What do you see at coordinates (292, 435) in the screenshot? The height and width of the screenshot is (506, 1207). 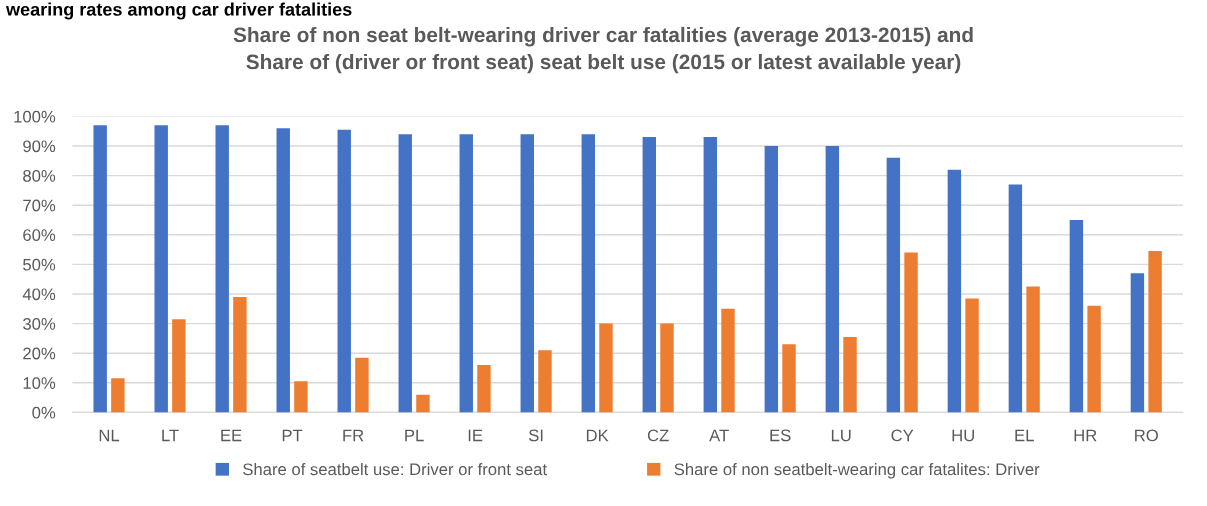 I see `x-tick-label: PT` at bounding box center [292, 435].